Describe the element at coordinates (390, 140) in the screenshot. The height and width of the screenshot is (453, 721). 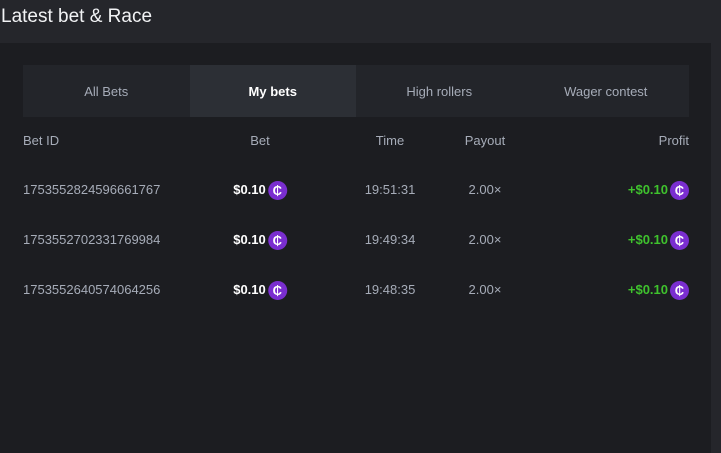
I see `col-time: Time` at that location.